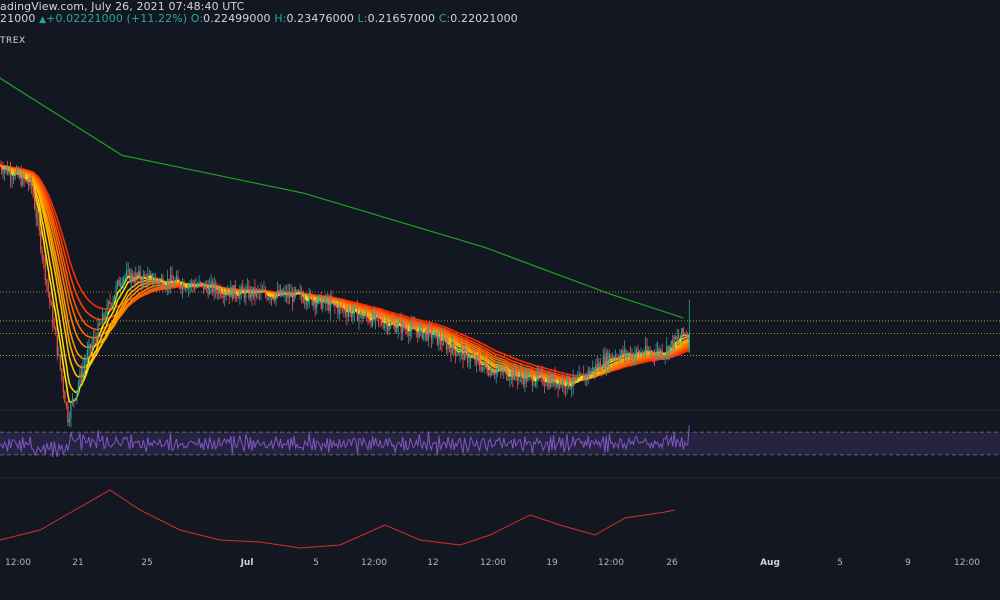 The width and height of the screenshot is (1000, 600). What do you see at coordinates (320, 18) in the screenshot?
I see `high-value: 0.23476000` at bounding box center [320, 18].